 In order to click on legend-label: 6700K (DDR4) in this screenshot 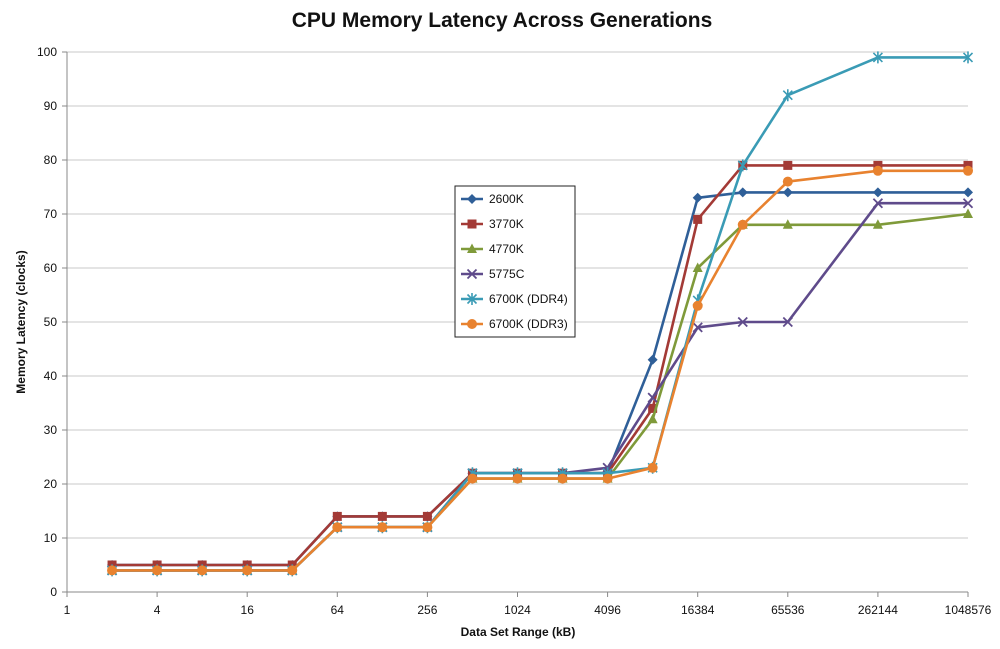, I will do `click(528, 299)`.